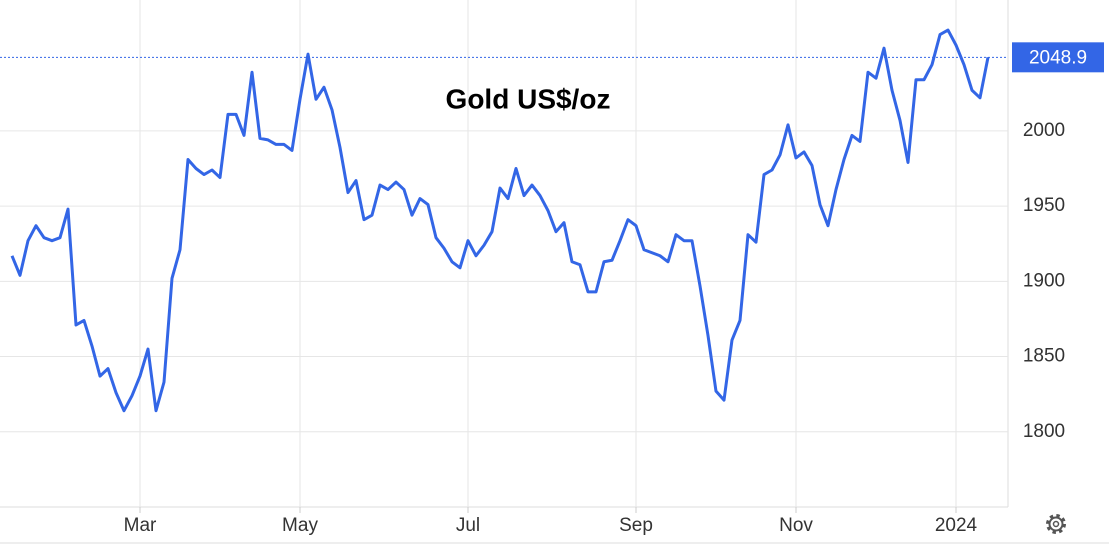 The image size is (1109, 549). I want to click on y-tick-label: 2000, so click(1044, 130).